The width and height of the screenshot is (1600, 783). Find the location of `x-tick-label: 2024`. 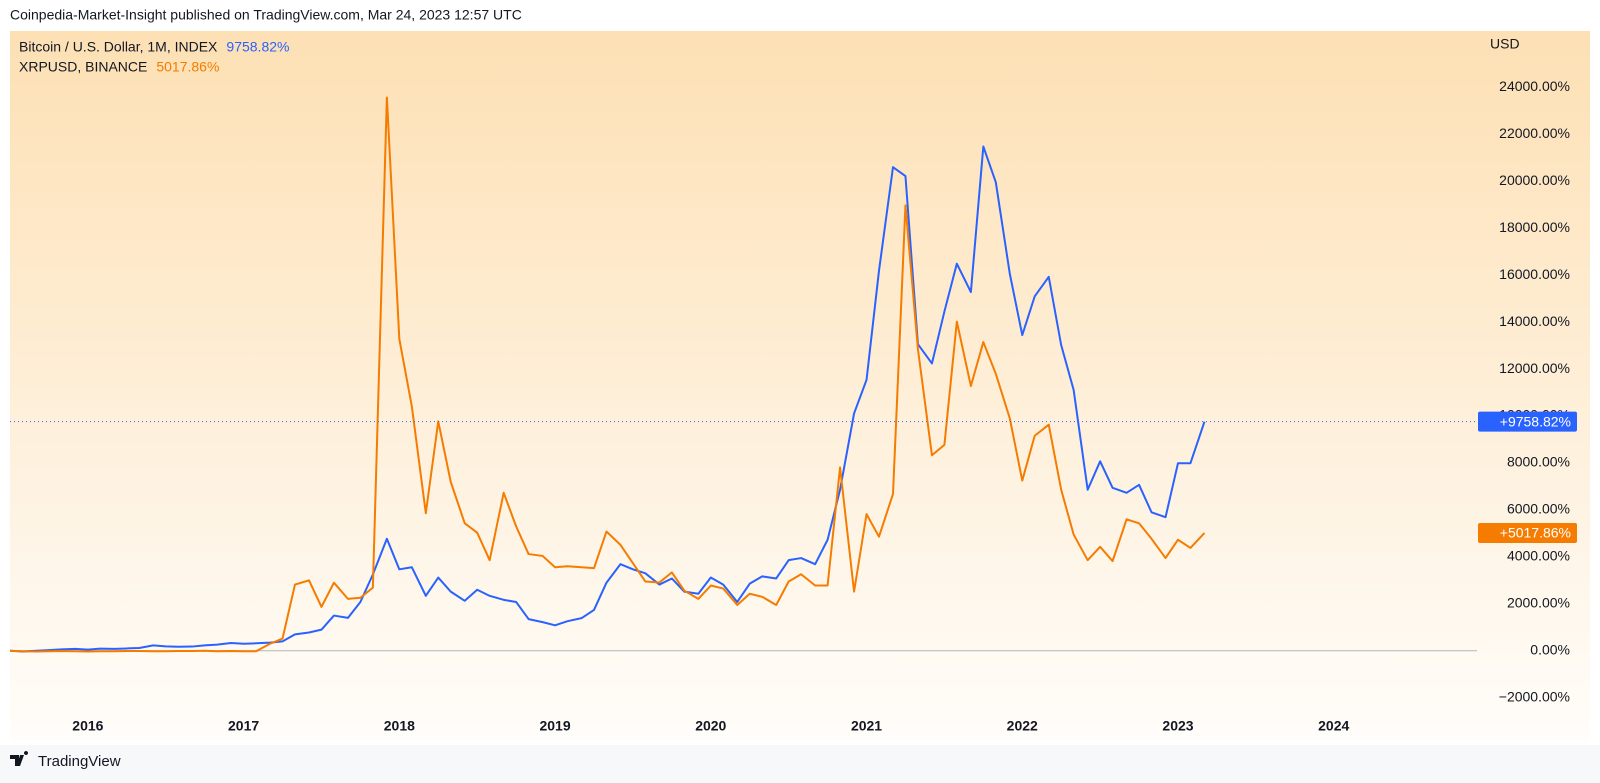

x-tick-label: 2024 is located at coordinates (1333, 726).